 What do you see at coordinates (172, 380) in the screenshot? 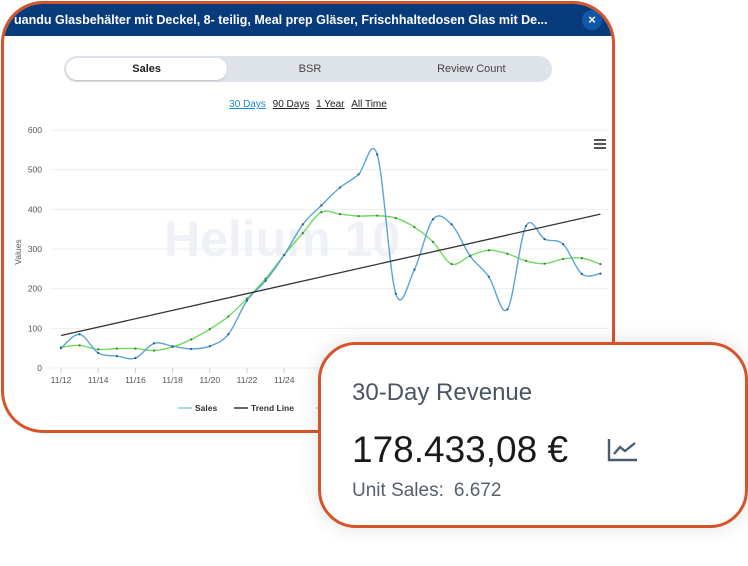
I see `x-tick-label: 11/18` at bounding box center [172, 380].